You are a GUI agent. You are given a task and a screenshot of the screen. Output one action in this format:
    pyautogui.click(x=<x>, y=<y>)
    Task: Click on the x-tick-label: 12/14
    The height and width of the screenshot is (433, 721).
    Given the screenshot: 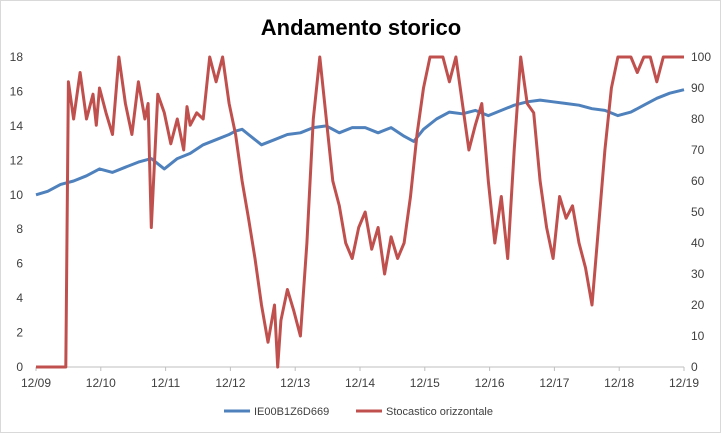 What is the action you would take?
    pyautogui.click(x=360, y=383)
    